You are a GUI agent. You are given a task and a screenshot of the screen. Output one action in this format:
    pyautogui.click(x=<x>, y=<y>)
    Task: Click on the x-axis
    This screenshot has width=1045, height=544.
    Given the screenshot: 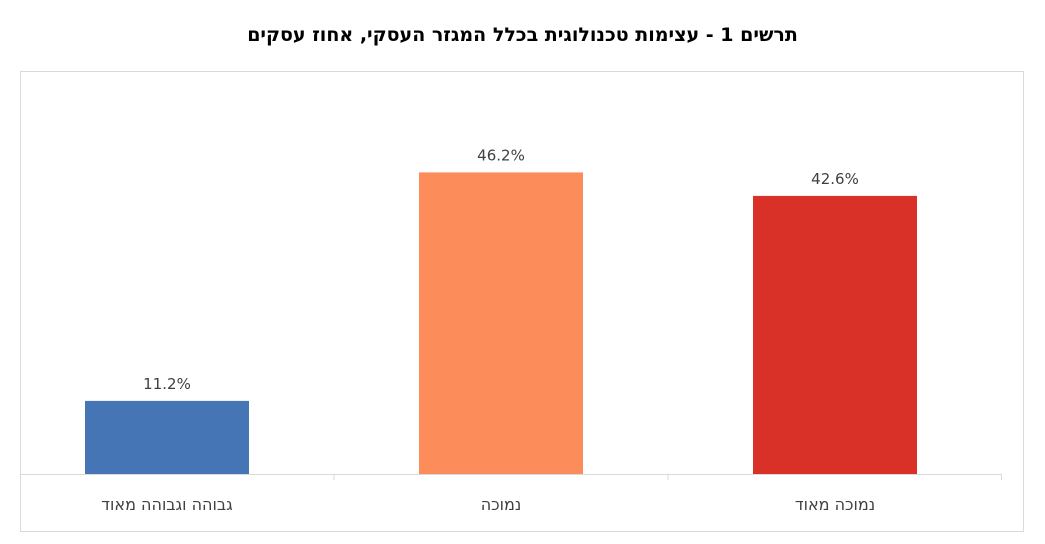 What is the action you would take?
    pyautogui.click(x=511, y=477)
    